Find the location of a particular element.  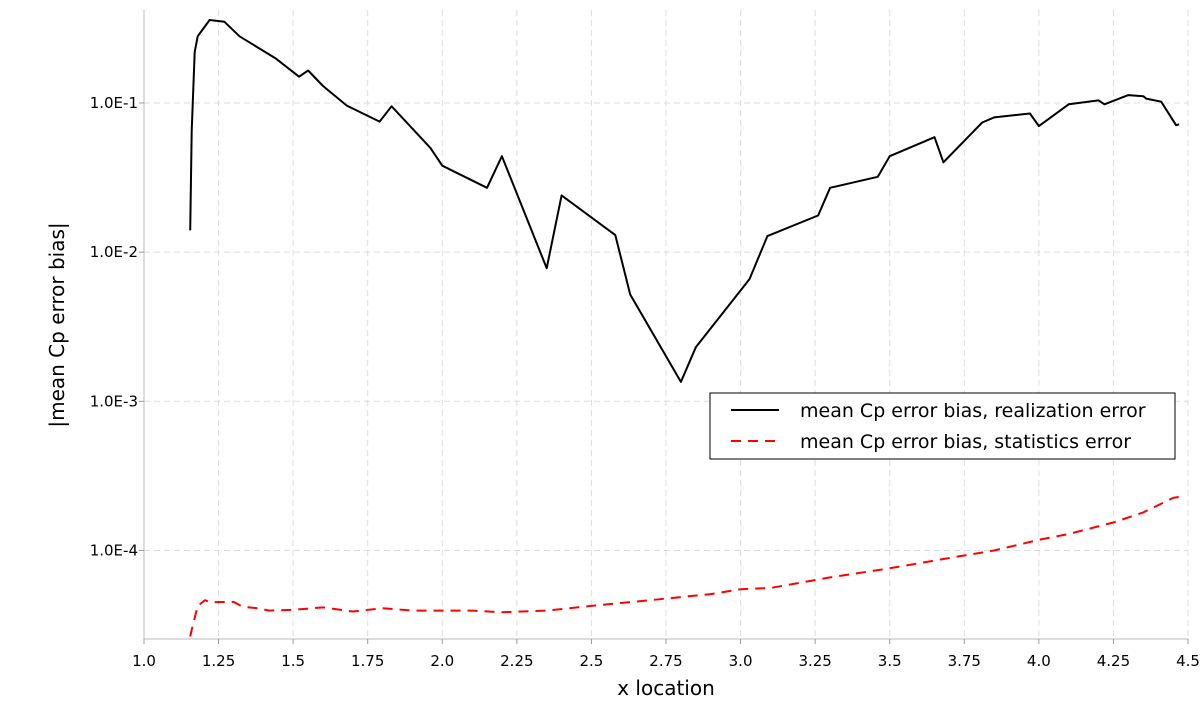

x-tick-label: 3.5 is located at coordinates (890, 661).